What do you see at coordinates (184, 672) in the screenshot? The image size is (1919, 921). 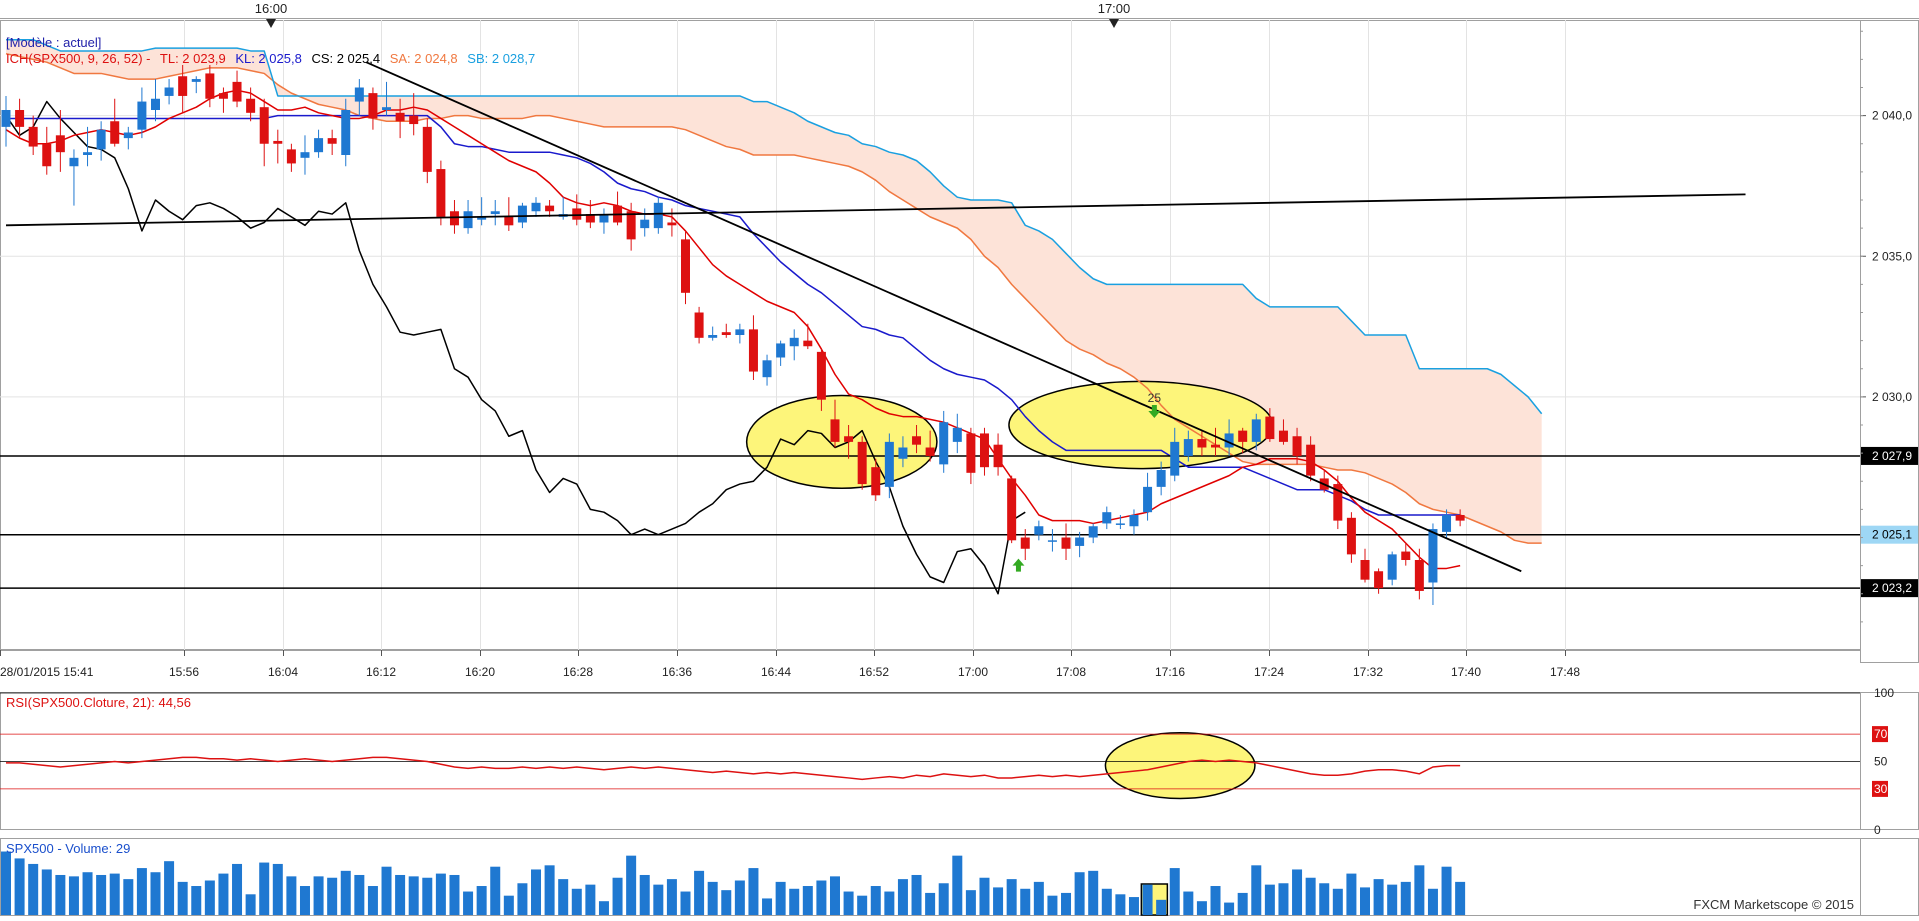 I see `time-tick-label: 15:56` at bounding box center [184, 672].